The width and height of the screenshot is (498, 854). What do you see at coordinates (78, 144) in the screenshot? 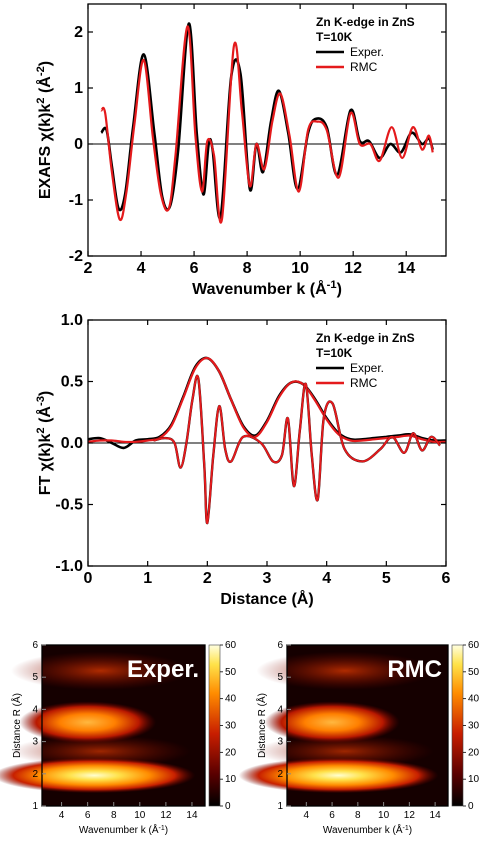
I see `y-tick-label: 0` at bounding box center [78, 144].